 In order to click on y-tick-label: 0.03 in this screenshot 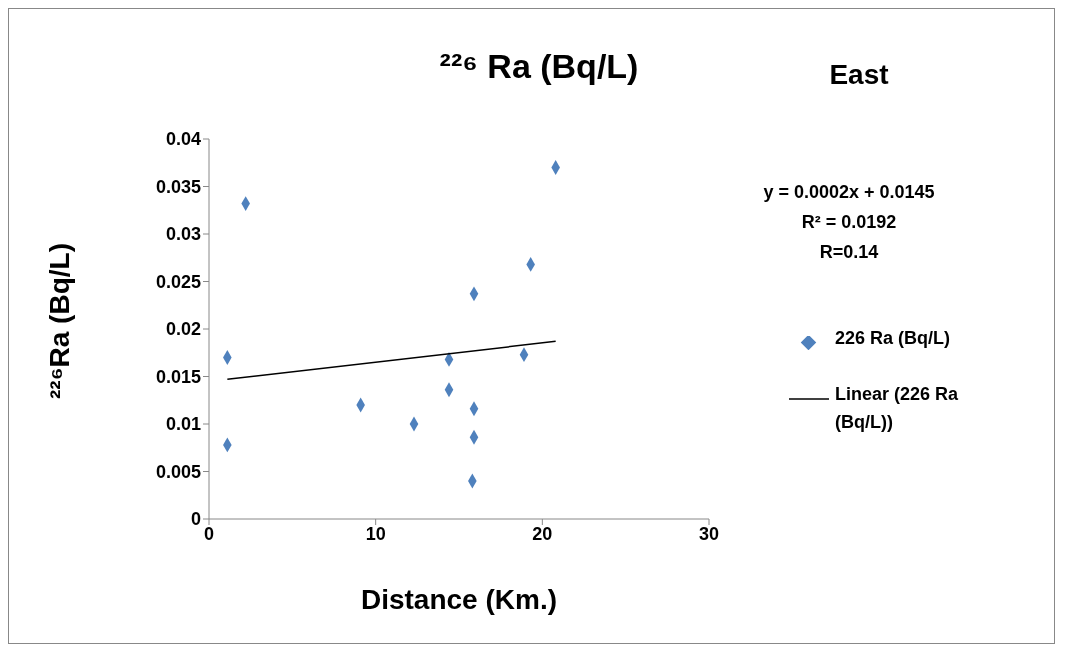, I will do `click(183, 234)`.